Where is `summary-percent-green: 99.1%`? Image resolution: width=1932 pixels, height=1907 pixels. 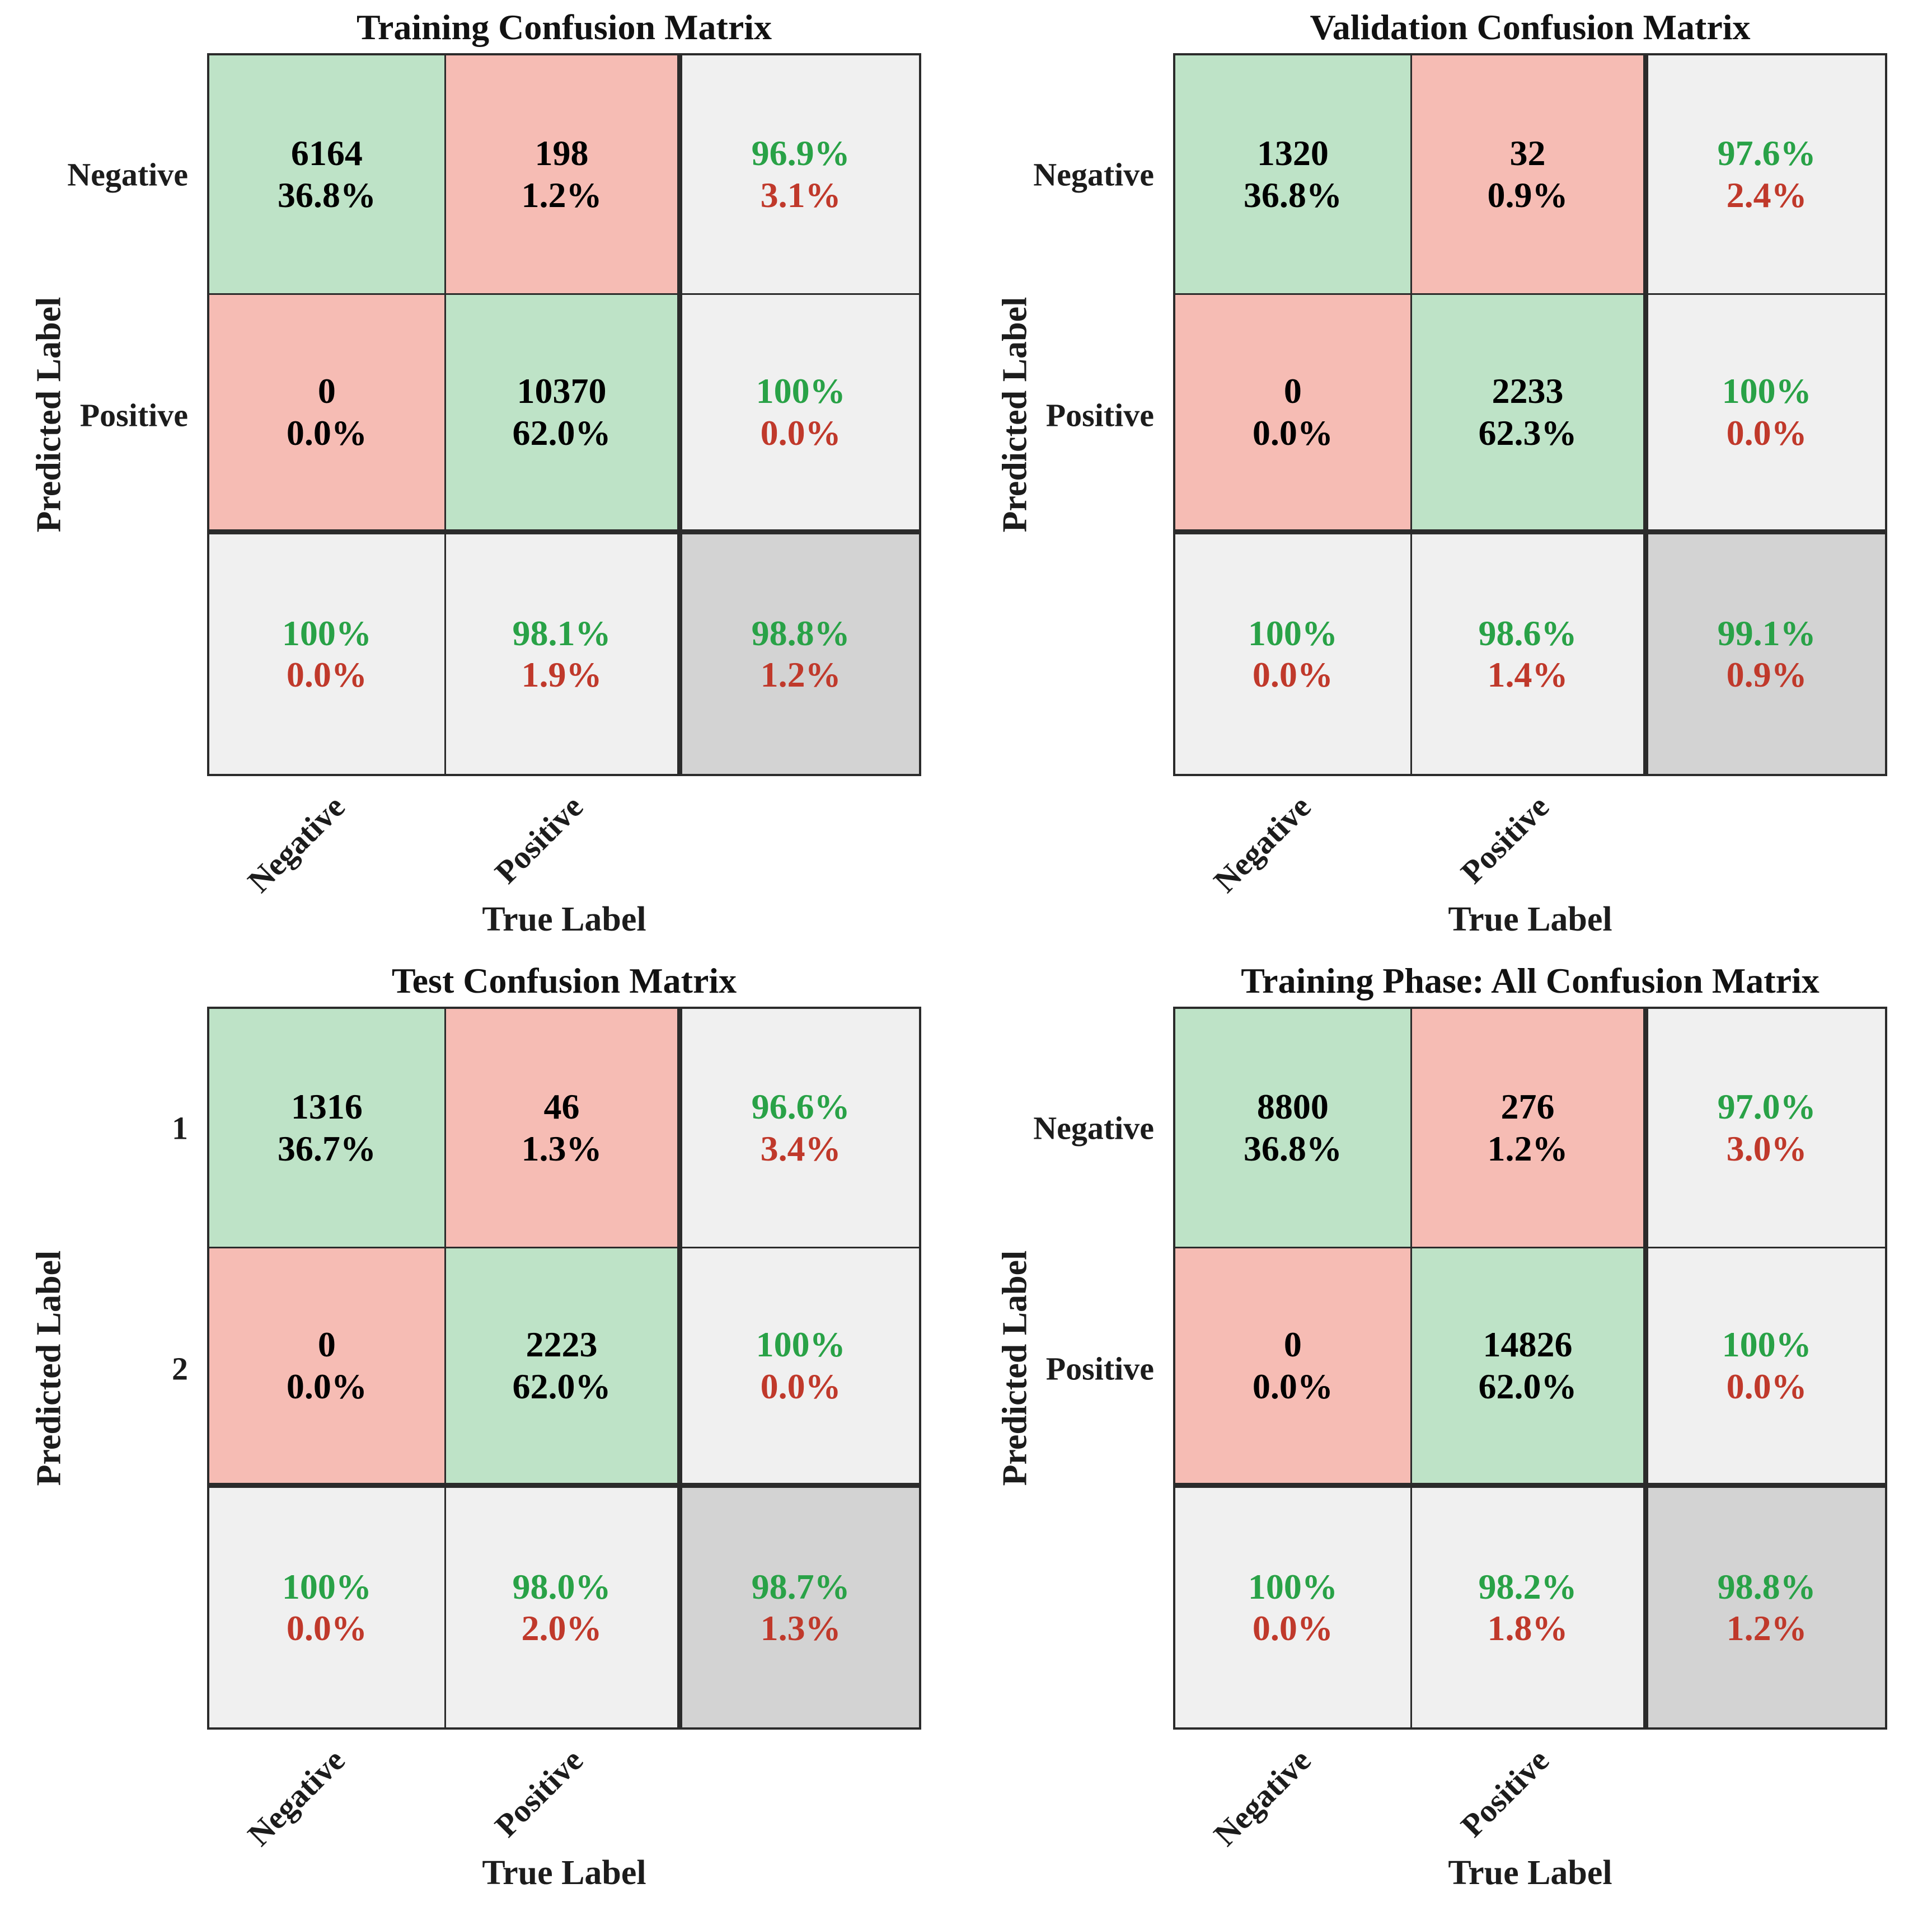 summary-percent-green: 99.1% is located at coordinates (1766, 633).